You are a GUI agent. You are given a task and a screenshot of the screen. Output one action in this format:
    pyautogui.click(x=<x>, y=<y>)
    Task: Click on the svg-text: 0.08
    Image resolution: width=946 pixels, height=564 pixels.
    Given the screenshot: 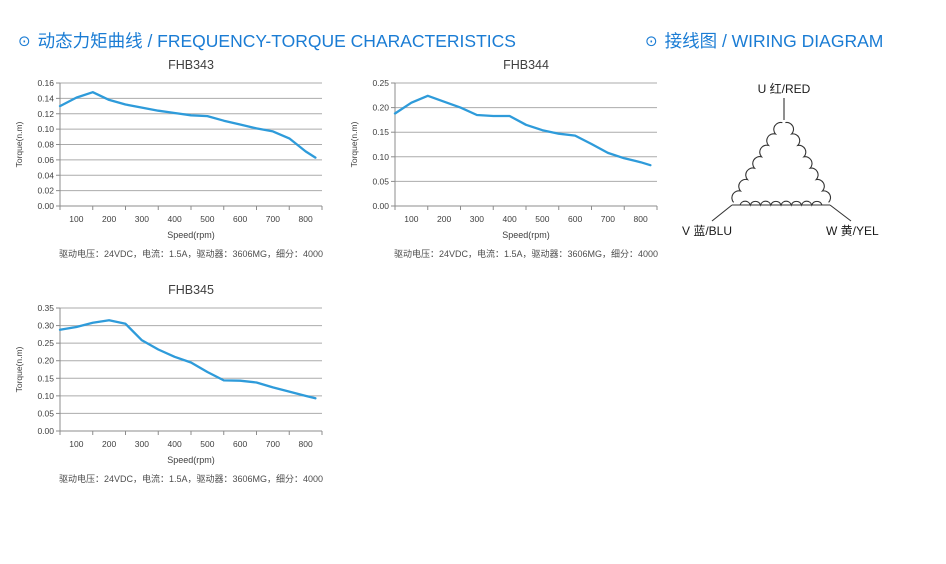 What is the action you would take?
    pyautogui.click(x=45, y=145)
    